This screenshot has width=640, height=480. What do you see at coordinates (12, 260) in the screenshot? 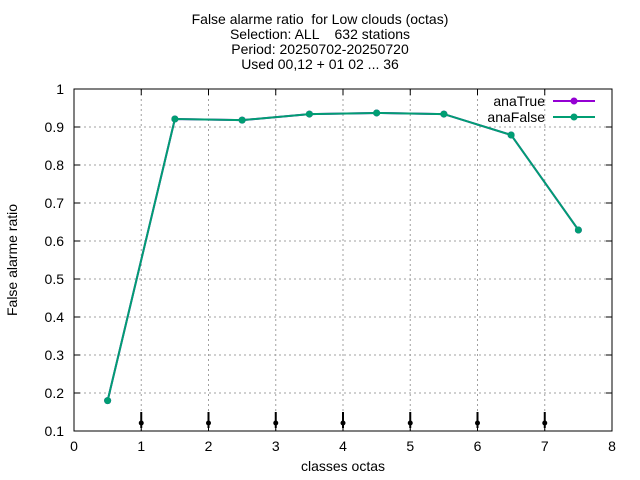
I see `y-axis-label: False alarme ratio` at bounding box center [12, 260].